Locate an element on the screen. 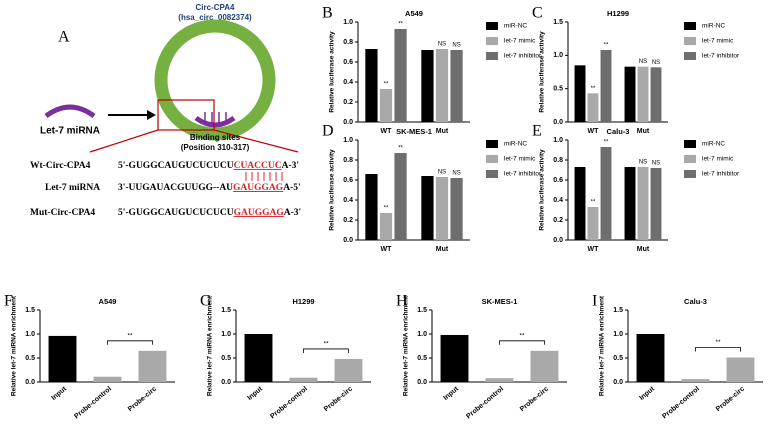 The height and width of the screenshot is (427, 778). chart-title: Calu-3 is located at coordinates (695, 301).